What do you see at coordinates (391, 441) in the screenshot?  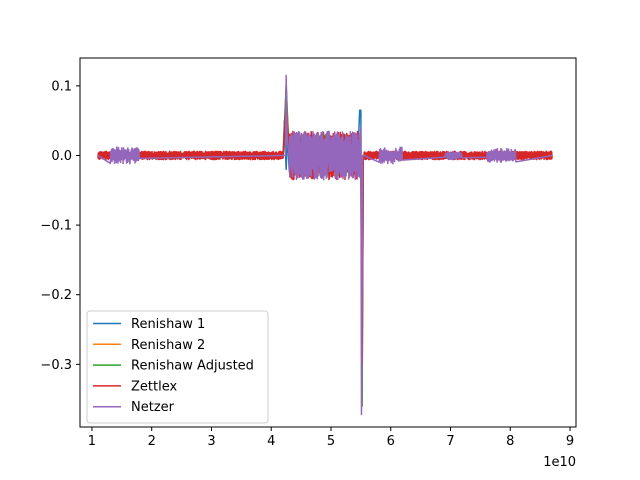 I see `x-tick-label: 6` at bounding box center [391, 441].